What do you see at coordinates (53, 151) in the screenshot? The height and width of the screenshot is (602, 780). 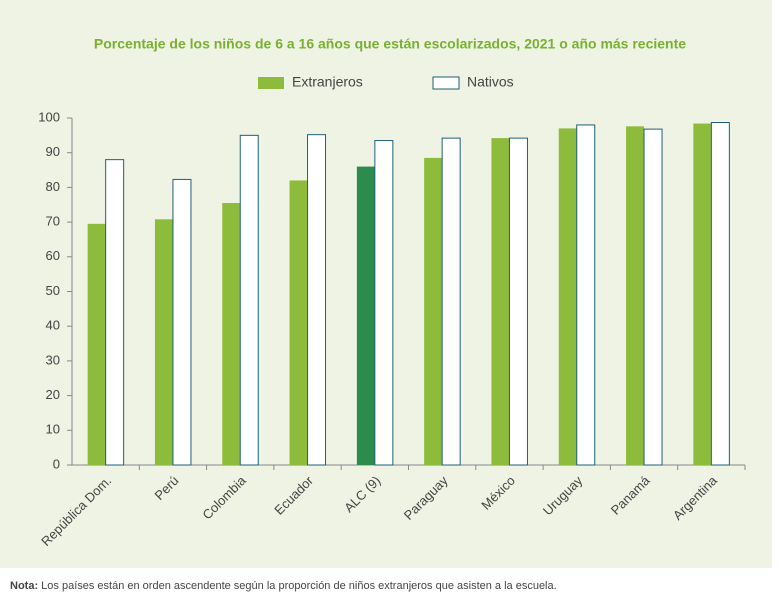 I see `y-tick-label: 90` at bounding box center [53, 151].